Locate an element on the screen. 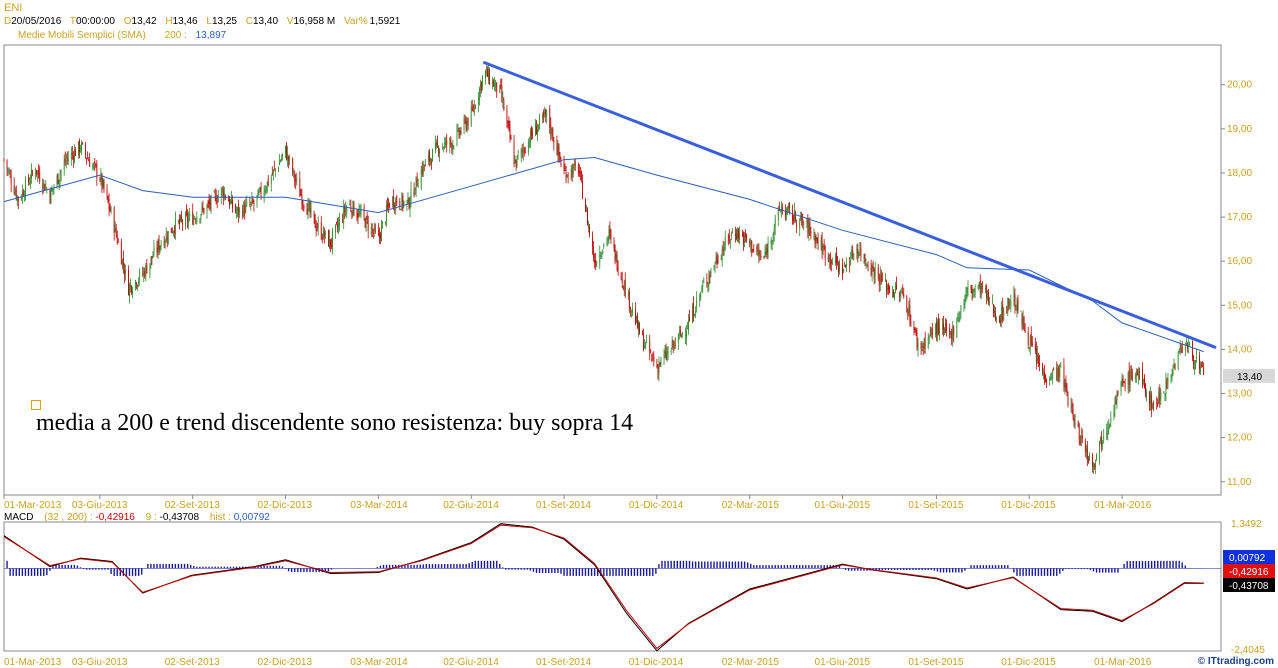 The width and height of the screenshot is (1278, 668). macd-date-tick-label: 02-Set-2013 is located at coordinates (192, 662).